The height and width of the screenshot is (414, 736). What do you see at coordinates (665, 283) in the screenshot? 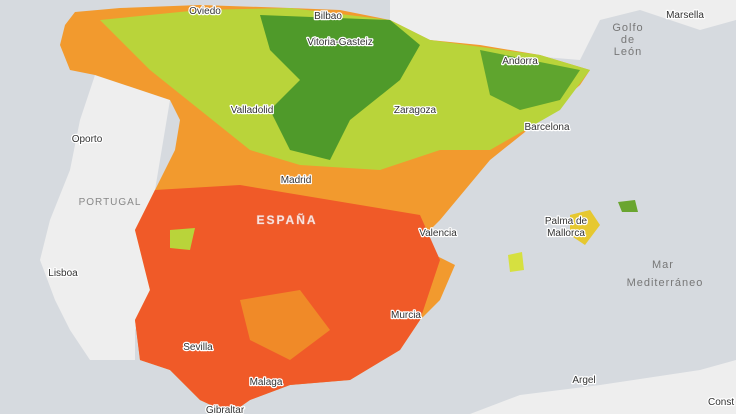
I see `sea-label: Mediterráneo` at bounding box center [665, 283].